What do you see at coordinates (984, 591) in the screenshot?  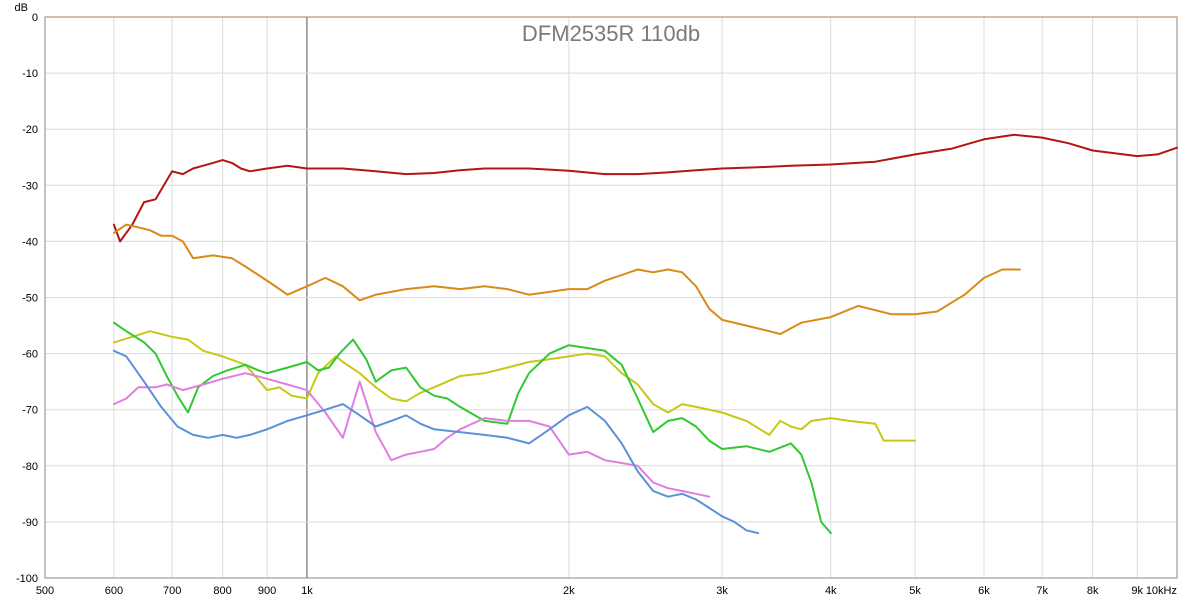 I see `x-tick-label-10: 6k` at bounding box center [984, 591].